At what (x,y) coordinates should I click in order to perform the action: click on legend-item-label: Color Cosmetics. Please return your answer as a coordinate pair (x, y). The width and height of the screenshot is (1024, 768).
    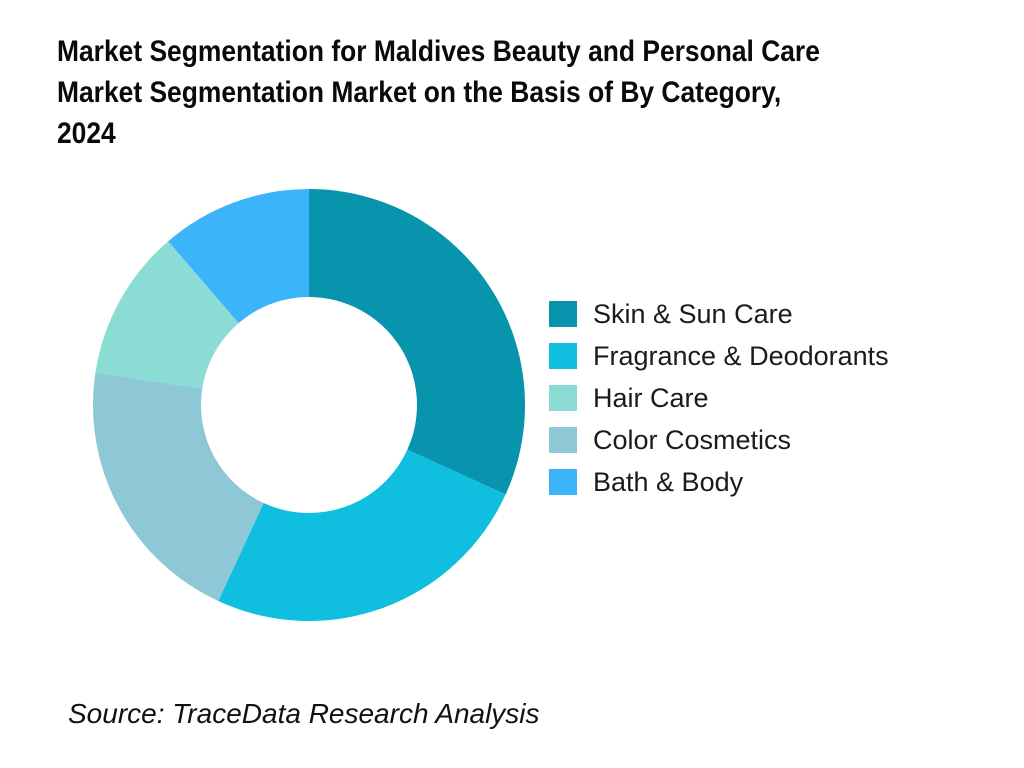
    Looking at the image, I should click on (692, 440).